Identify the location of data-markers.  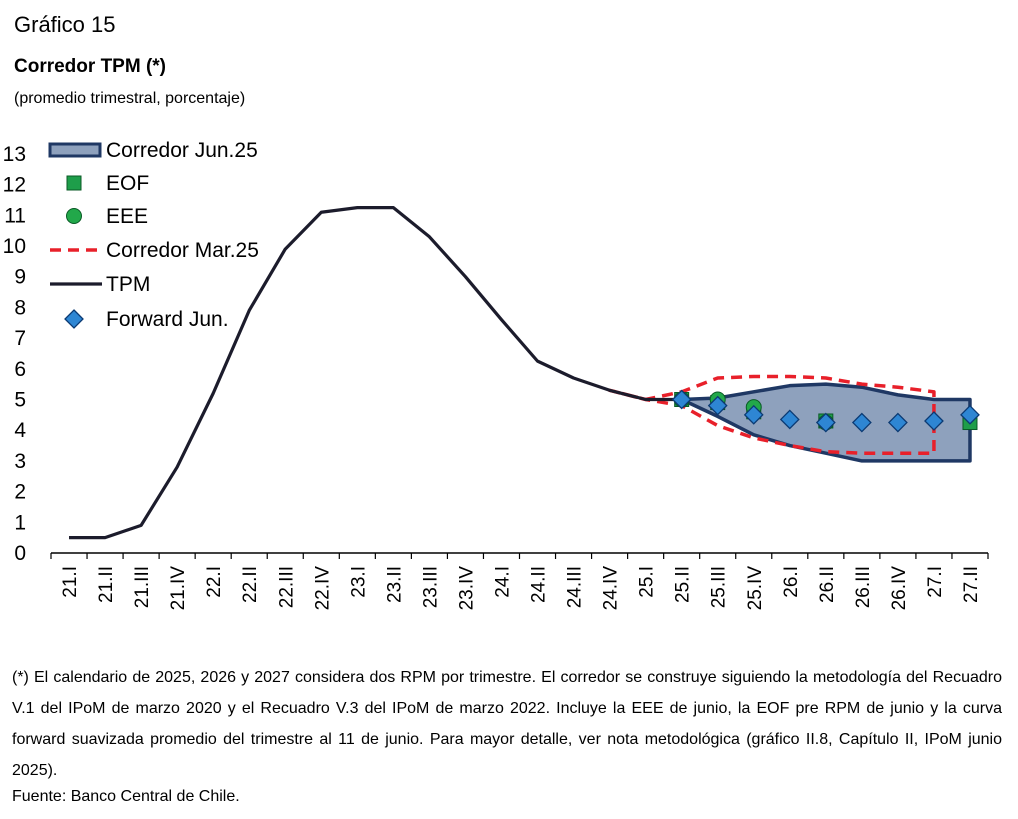
(825, 411).